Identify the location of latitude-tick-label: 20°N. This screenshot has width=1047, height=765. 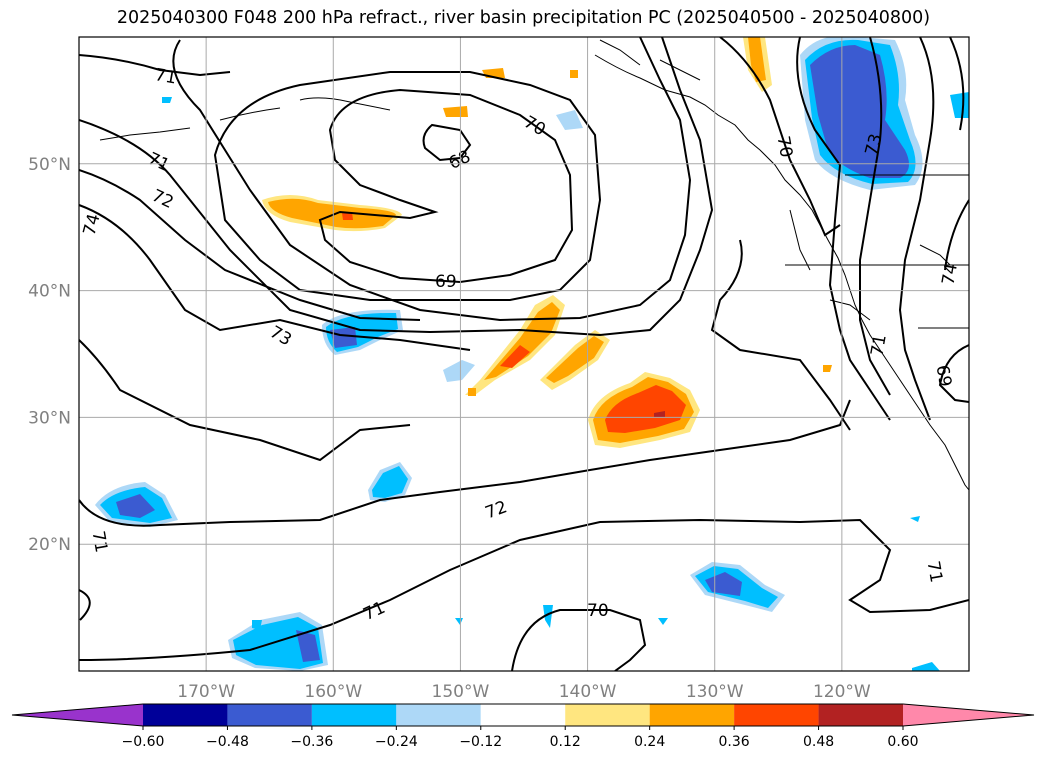
(49, 545).